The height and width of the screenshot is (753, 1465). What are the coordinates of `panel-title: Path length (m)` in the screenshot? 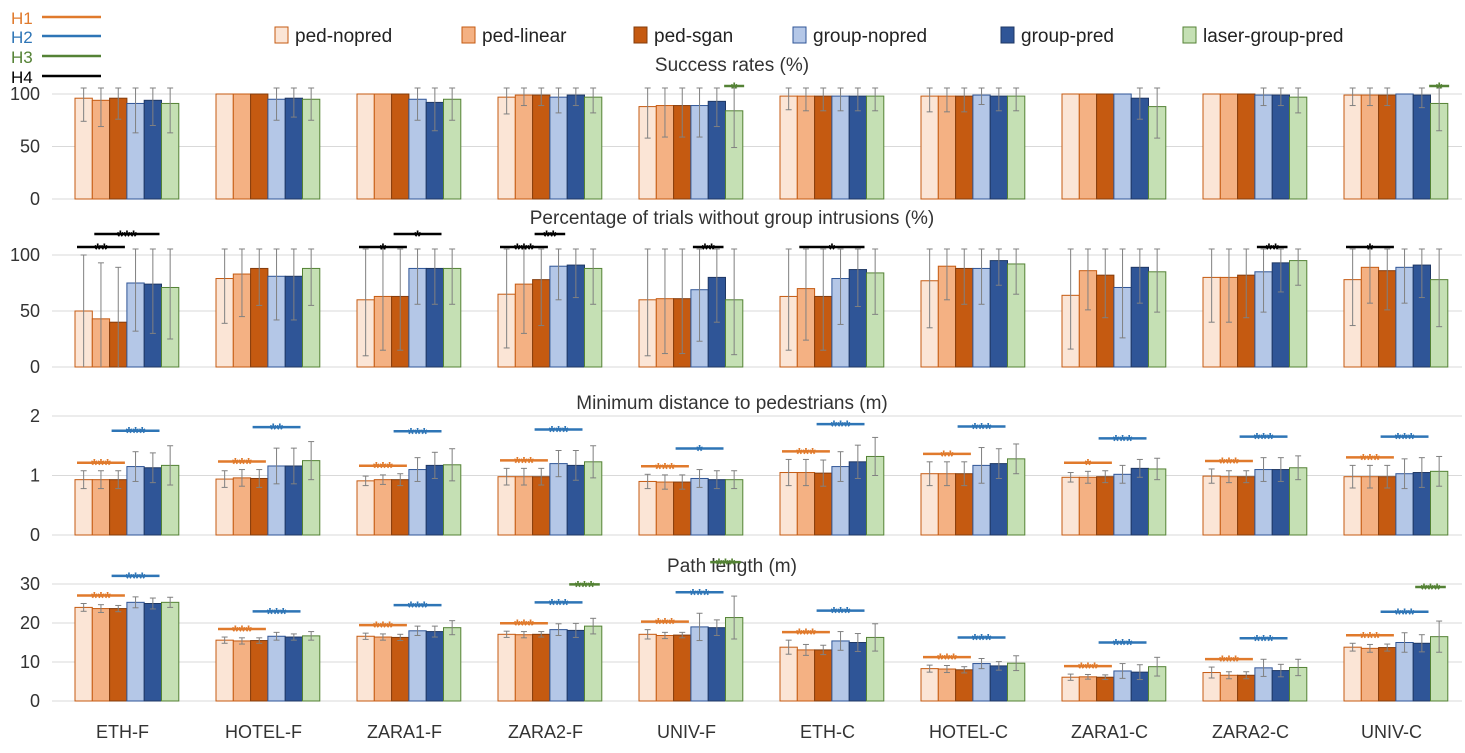 It's located at (732, 566).